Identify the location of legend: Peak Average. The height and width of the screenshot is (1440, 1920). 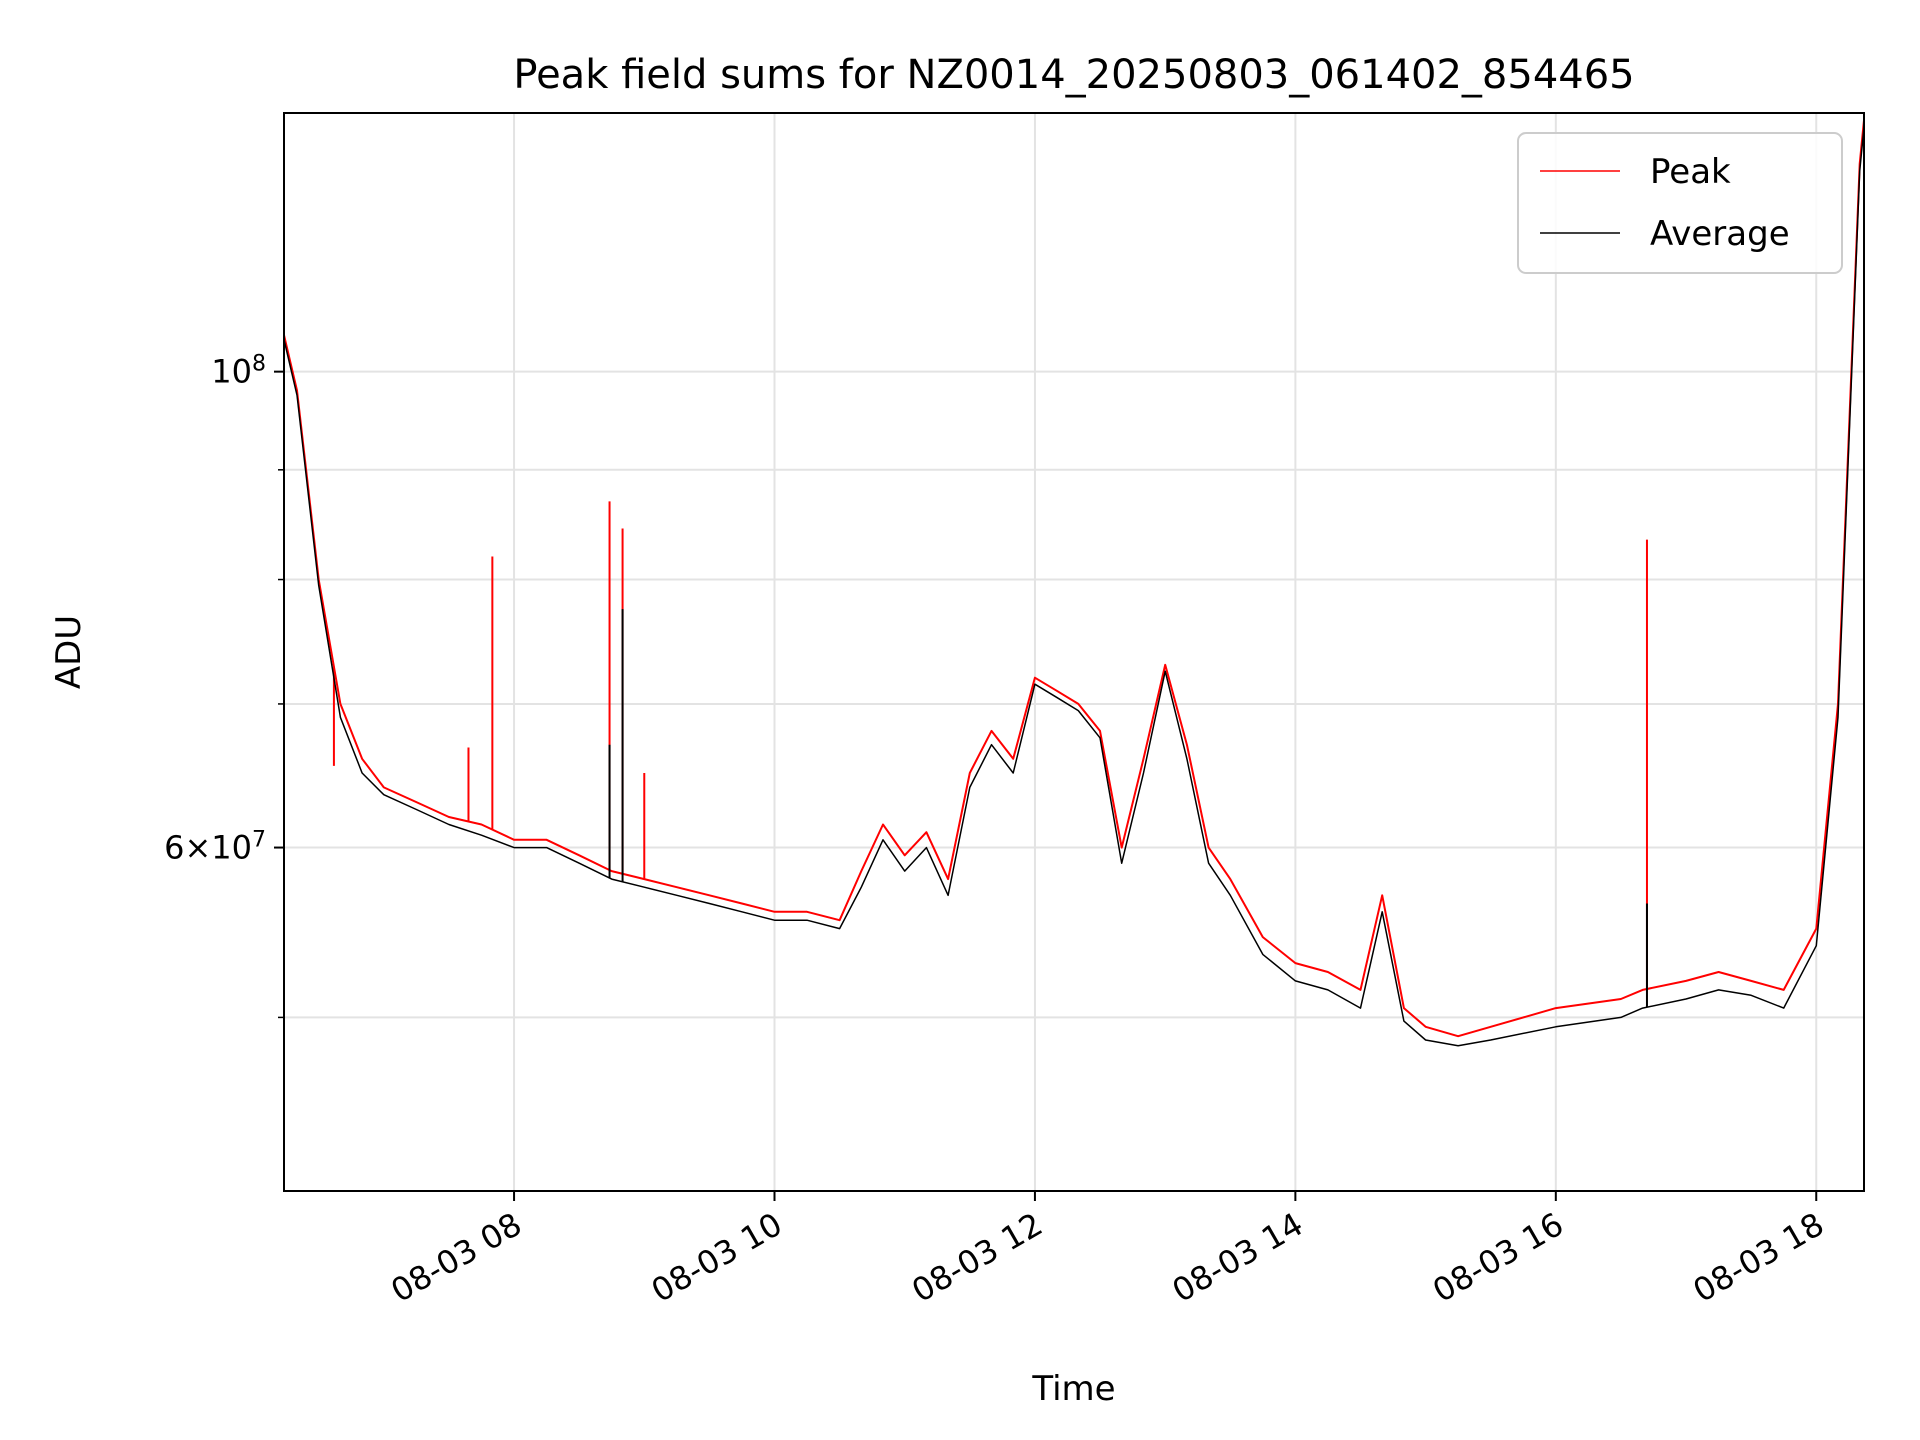
(1680, 203).